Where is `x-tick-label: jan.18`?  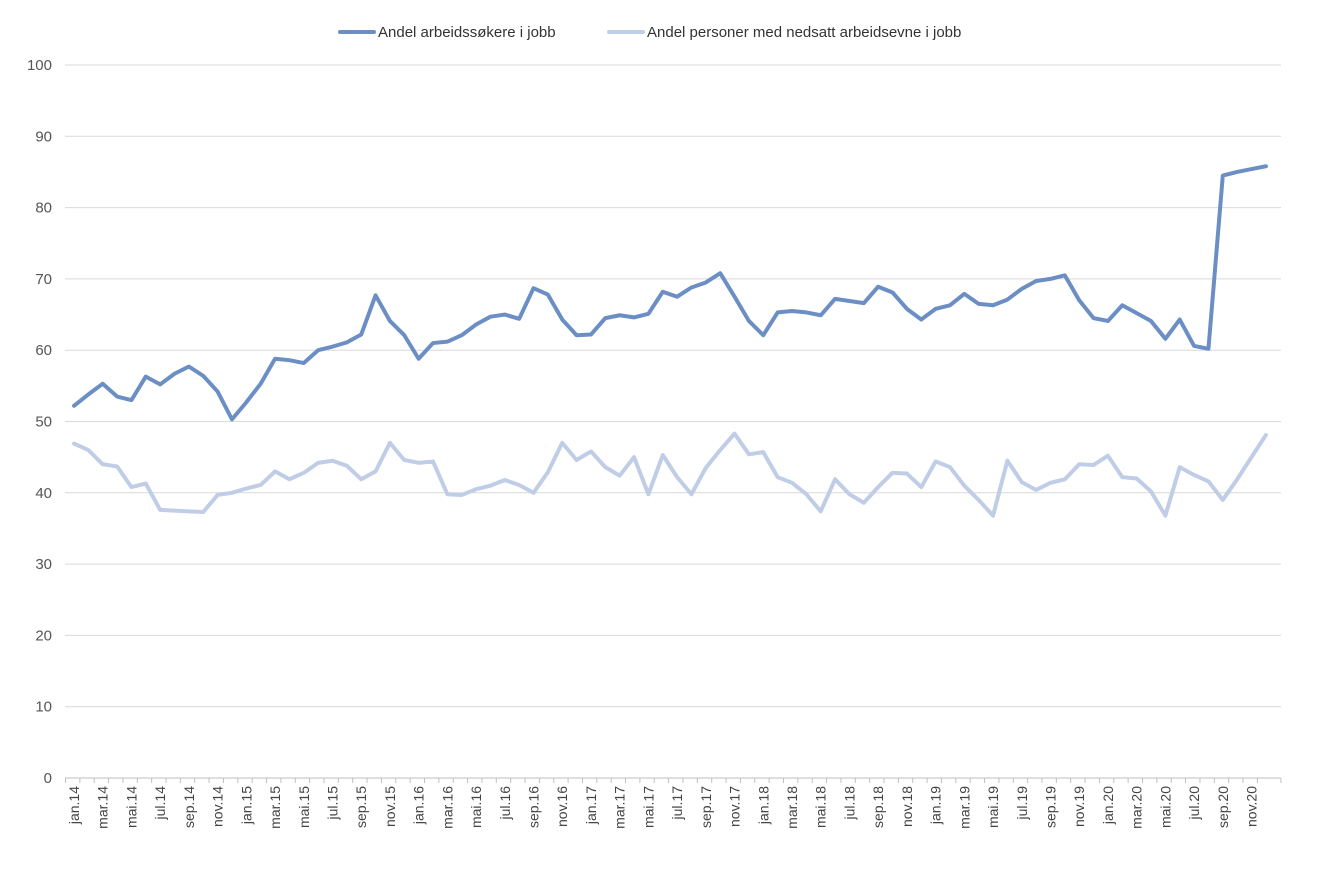
x-tick-label: jan.18 is located at coordinates (763, 805).